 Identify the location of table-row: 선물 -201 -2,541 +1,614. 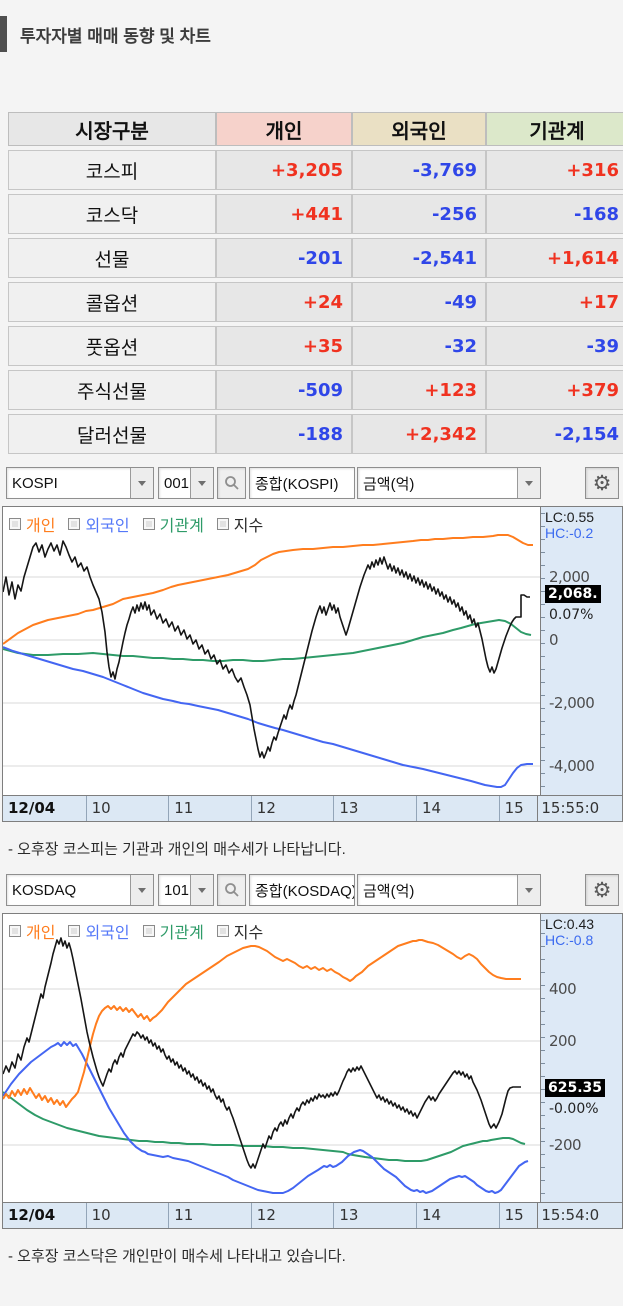
(315, 258).